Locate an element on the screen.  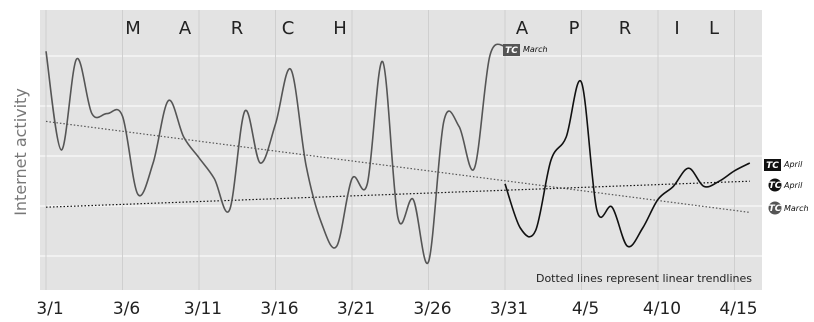
x-tick-label: 4/15 is located at coordinates (738, 309).